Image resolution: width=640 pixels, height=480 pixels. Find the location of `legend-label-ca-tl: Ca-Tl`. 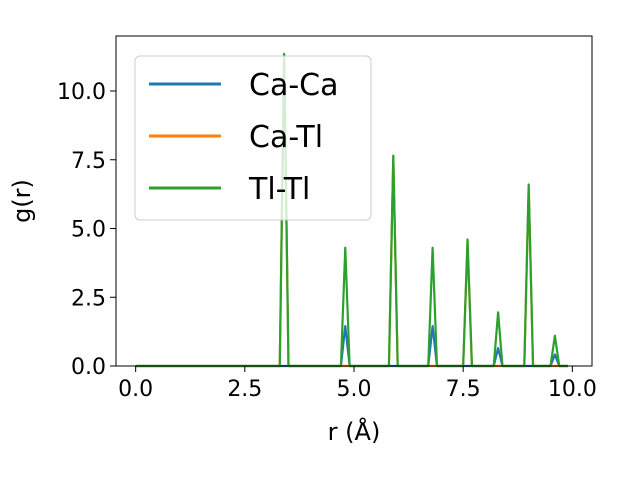

legend-label-ca-tl: Ca-Tl is located at coordinates (286, 137).